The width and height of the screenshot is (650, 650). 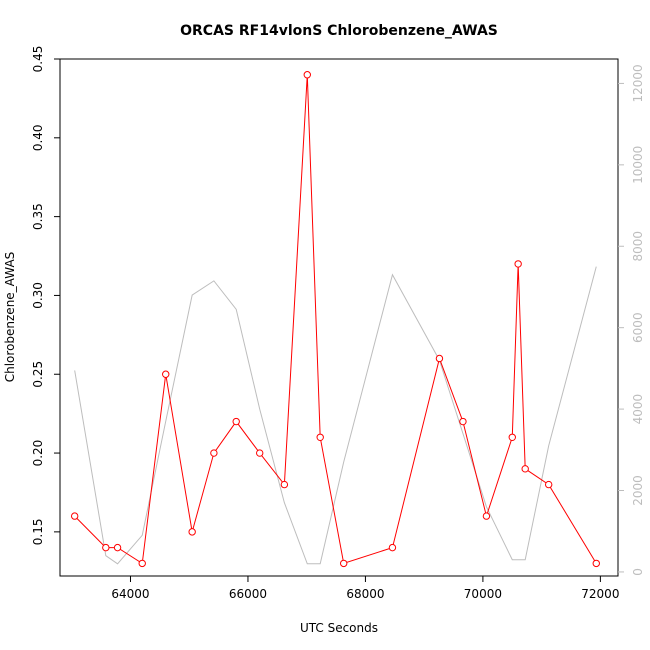 I want to click on x-tick-label: 72000, so click(x=600, y=594).